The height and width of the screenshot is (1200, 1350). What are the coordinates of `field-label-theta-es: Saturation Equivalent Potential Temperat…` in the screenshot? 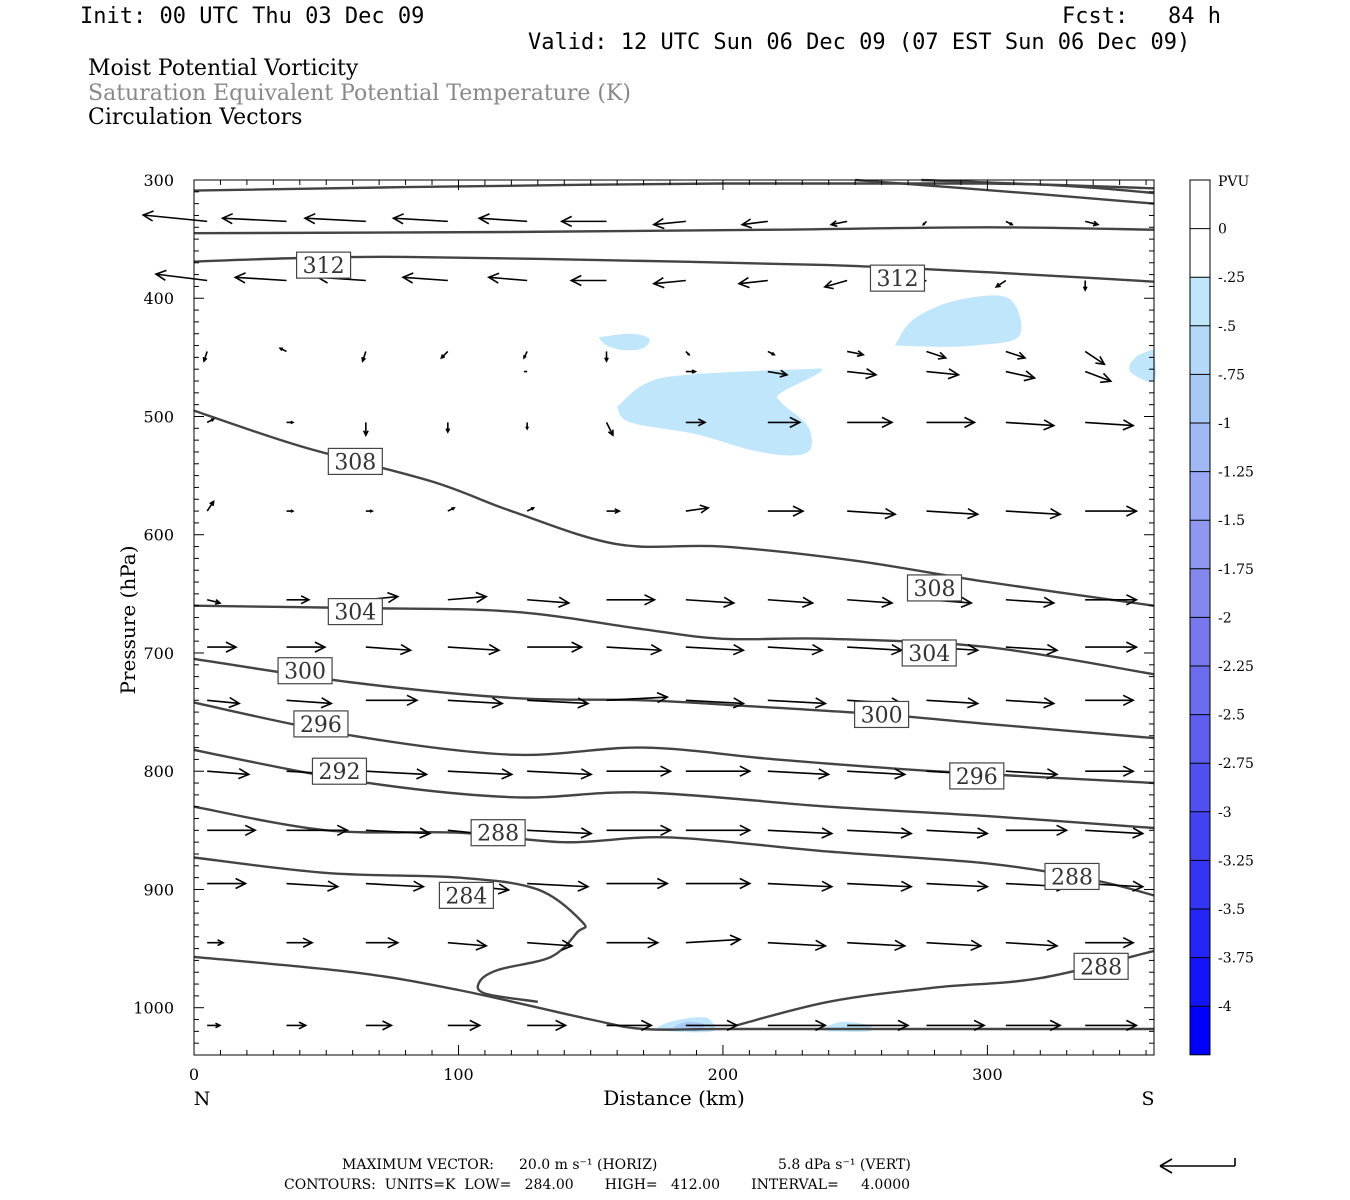 It's located at (359, 93).